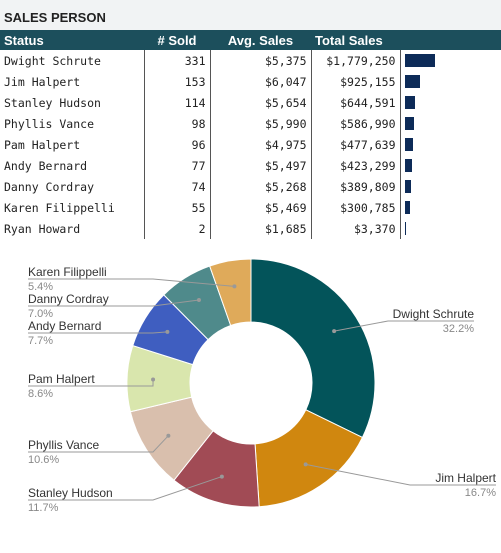 Image resolution: width=501 pixels, height=553 pixels. Describe the element at coordinates (356, 123) in the screenshot. I see `cell-total-sales: $586,990` at that location.